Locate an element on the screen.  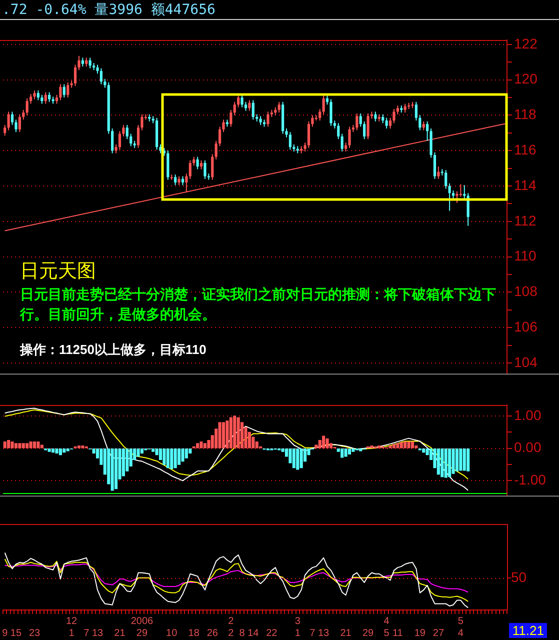
text: 50 is located at coordinates (519, 576).